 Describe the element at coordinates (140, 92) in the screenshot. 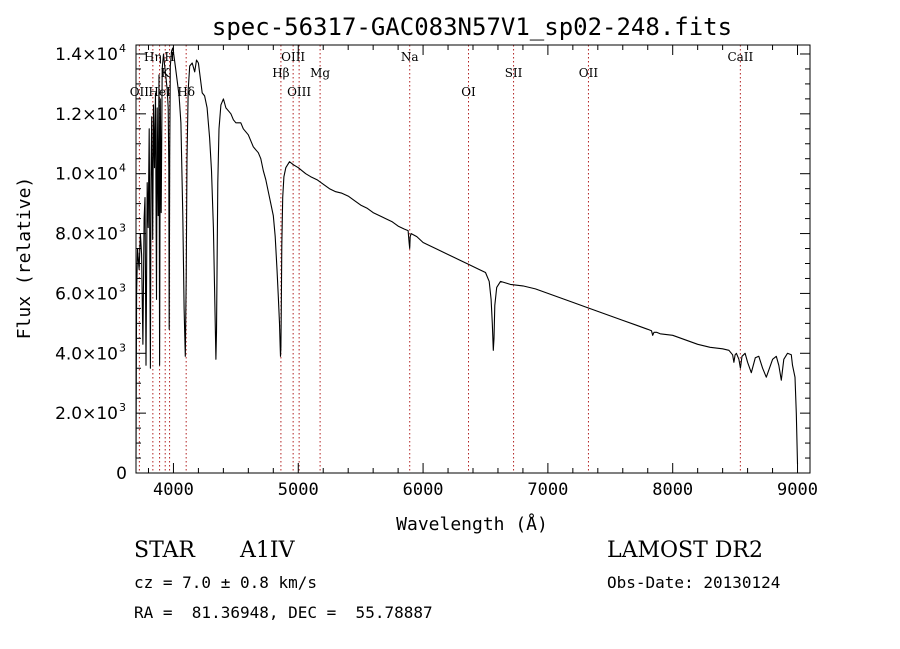

I see `line-marker-label-0: OII` at that location.